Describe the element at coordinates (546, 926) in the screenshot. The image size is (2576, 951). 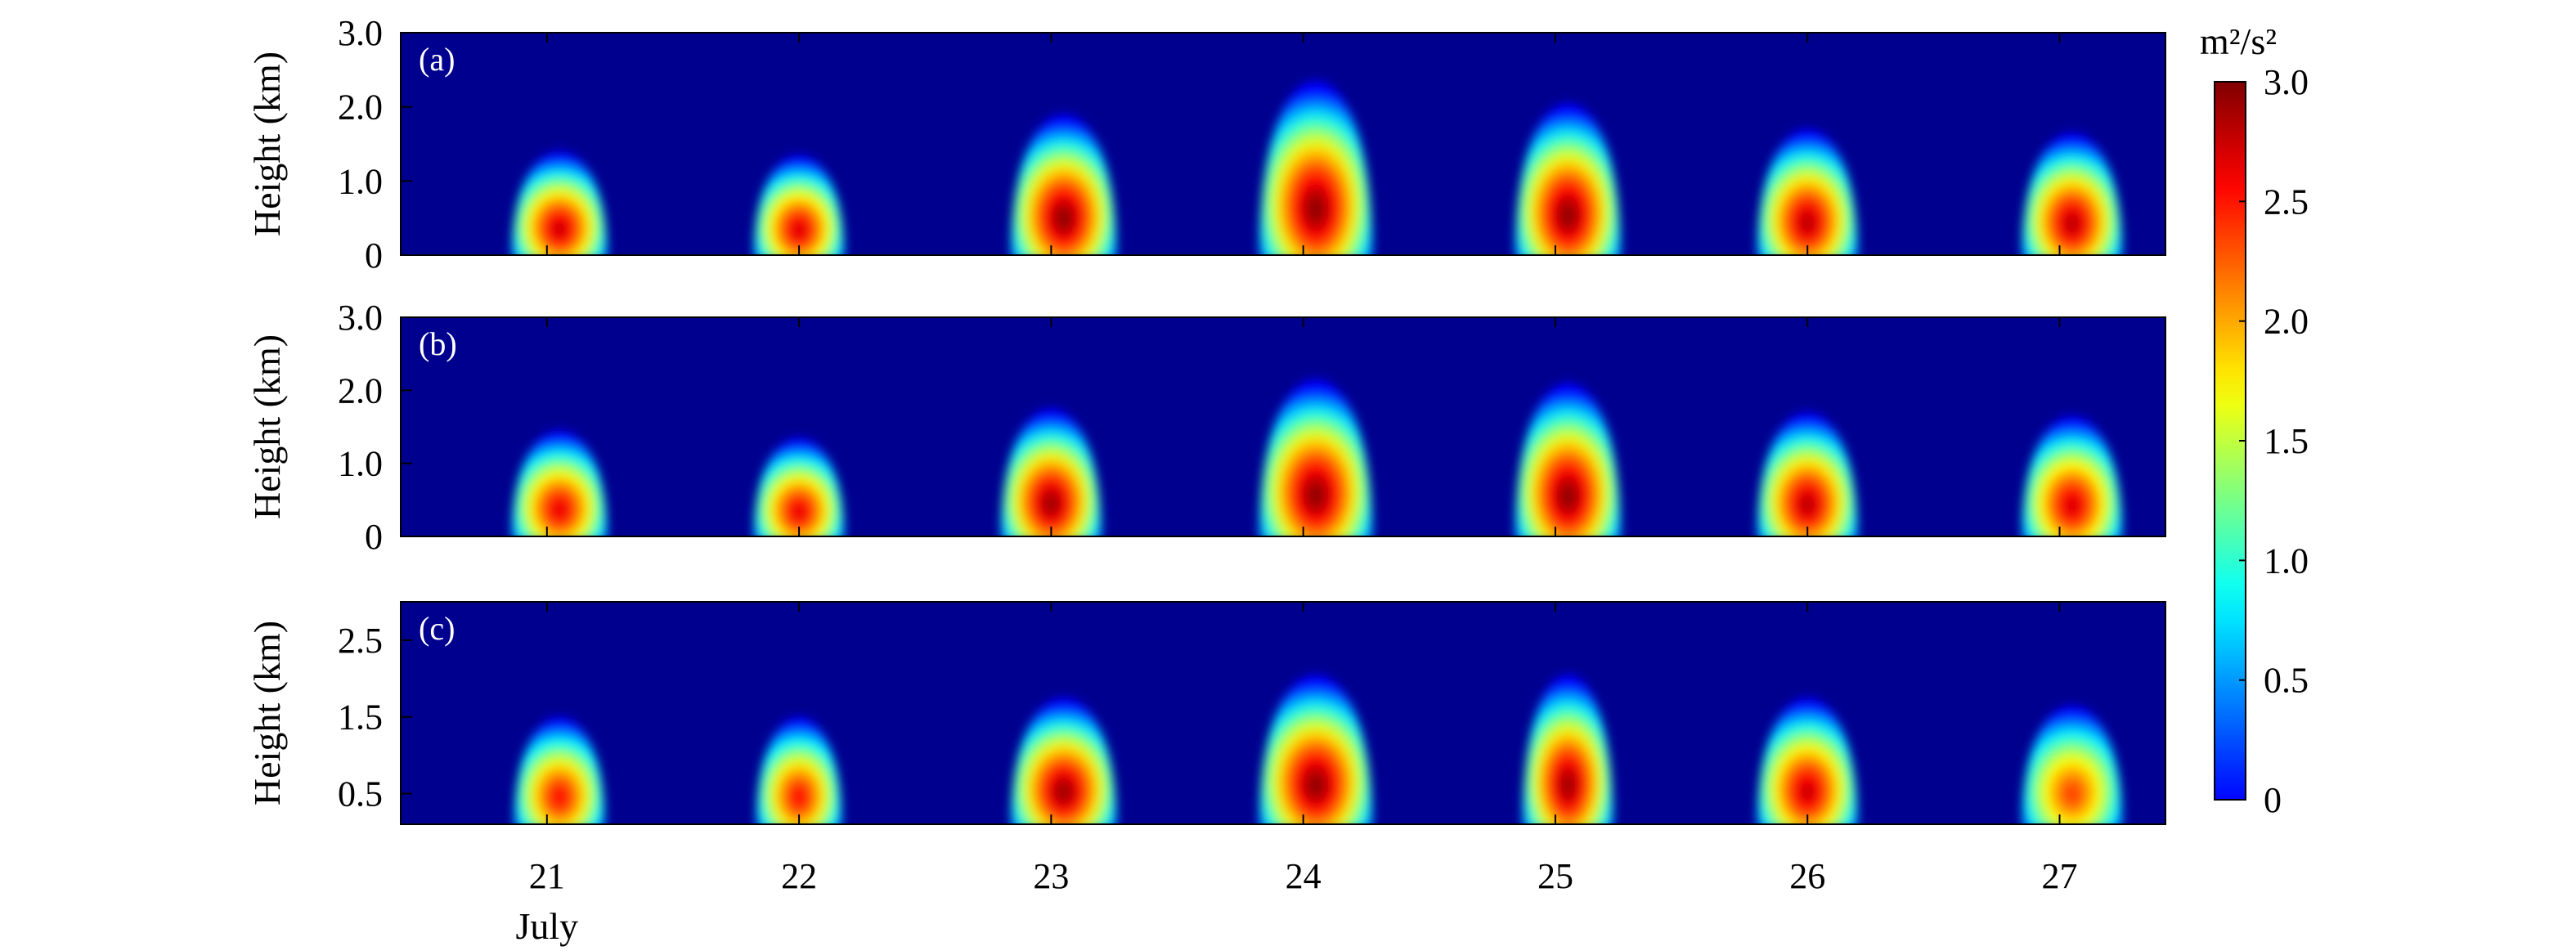
I see `x-axis-label: July` at that location.